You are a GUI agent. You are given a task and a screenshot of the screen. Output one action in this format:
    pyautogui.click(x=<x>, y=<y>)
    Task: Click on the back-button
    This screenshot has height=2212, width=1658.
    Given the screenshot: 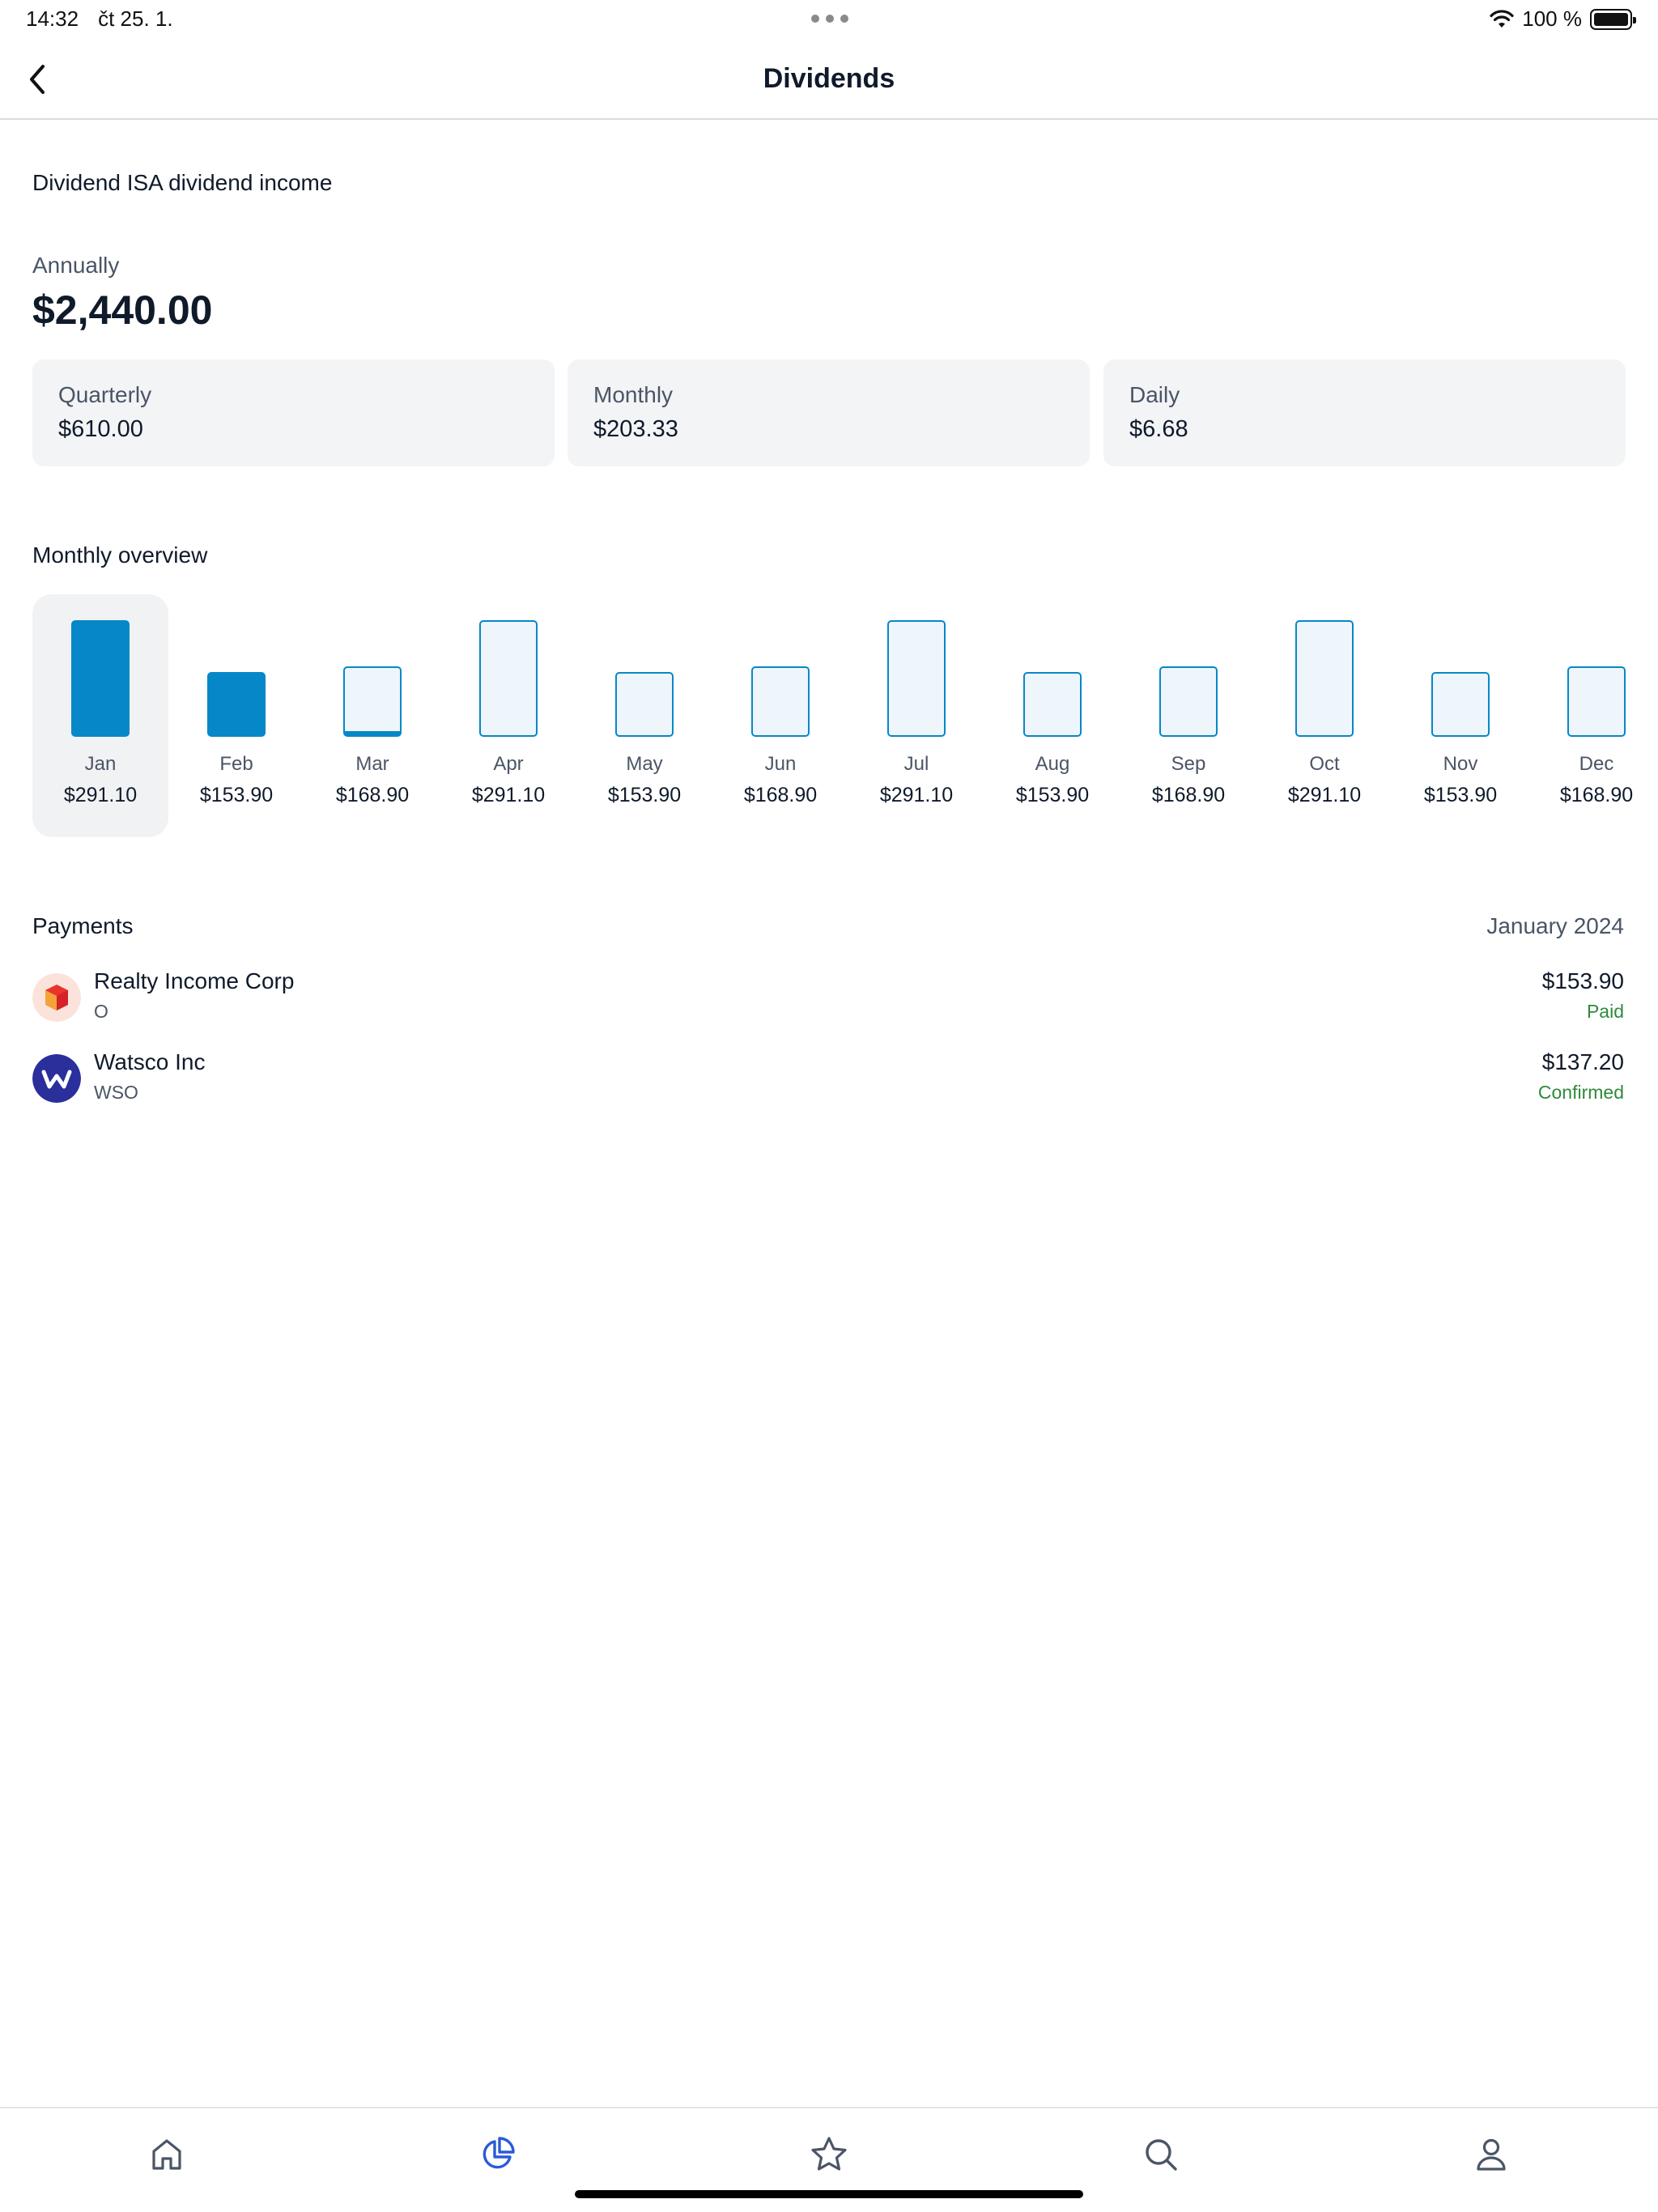 What is the action you would take?
    pyautogui.click(x=37, y=79)
    